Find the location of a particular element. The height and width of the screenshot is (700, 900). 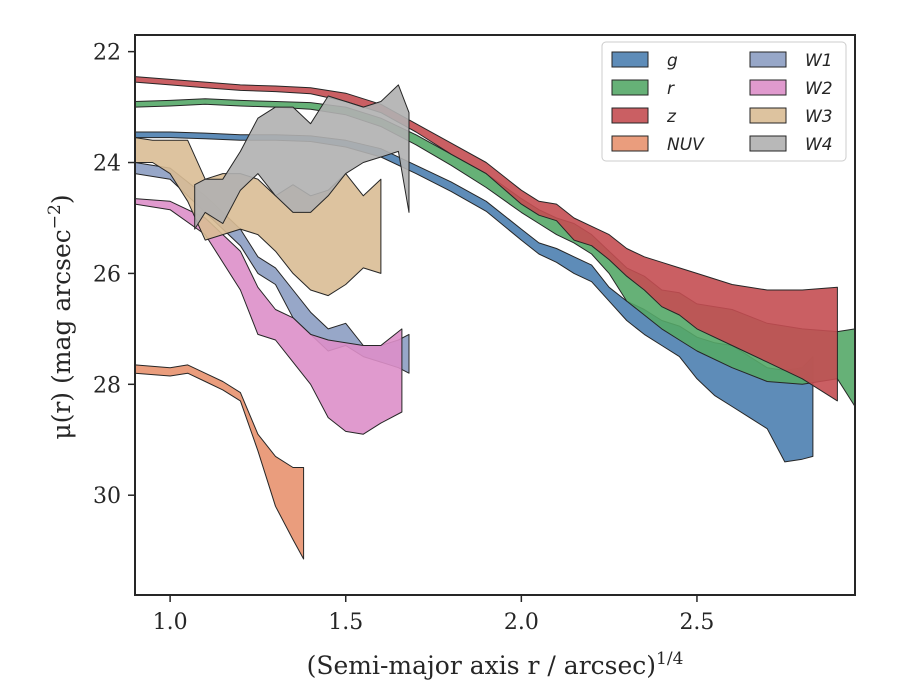

series-band-w3 is located at coordinates (258, 217).